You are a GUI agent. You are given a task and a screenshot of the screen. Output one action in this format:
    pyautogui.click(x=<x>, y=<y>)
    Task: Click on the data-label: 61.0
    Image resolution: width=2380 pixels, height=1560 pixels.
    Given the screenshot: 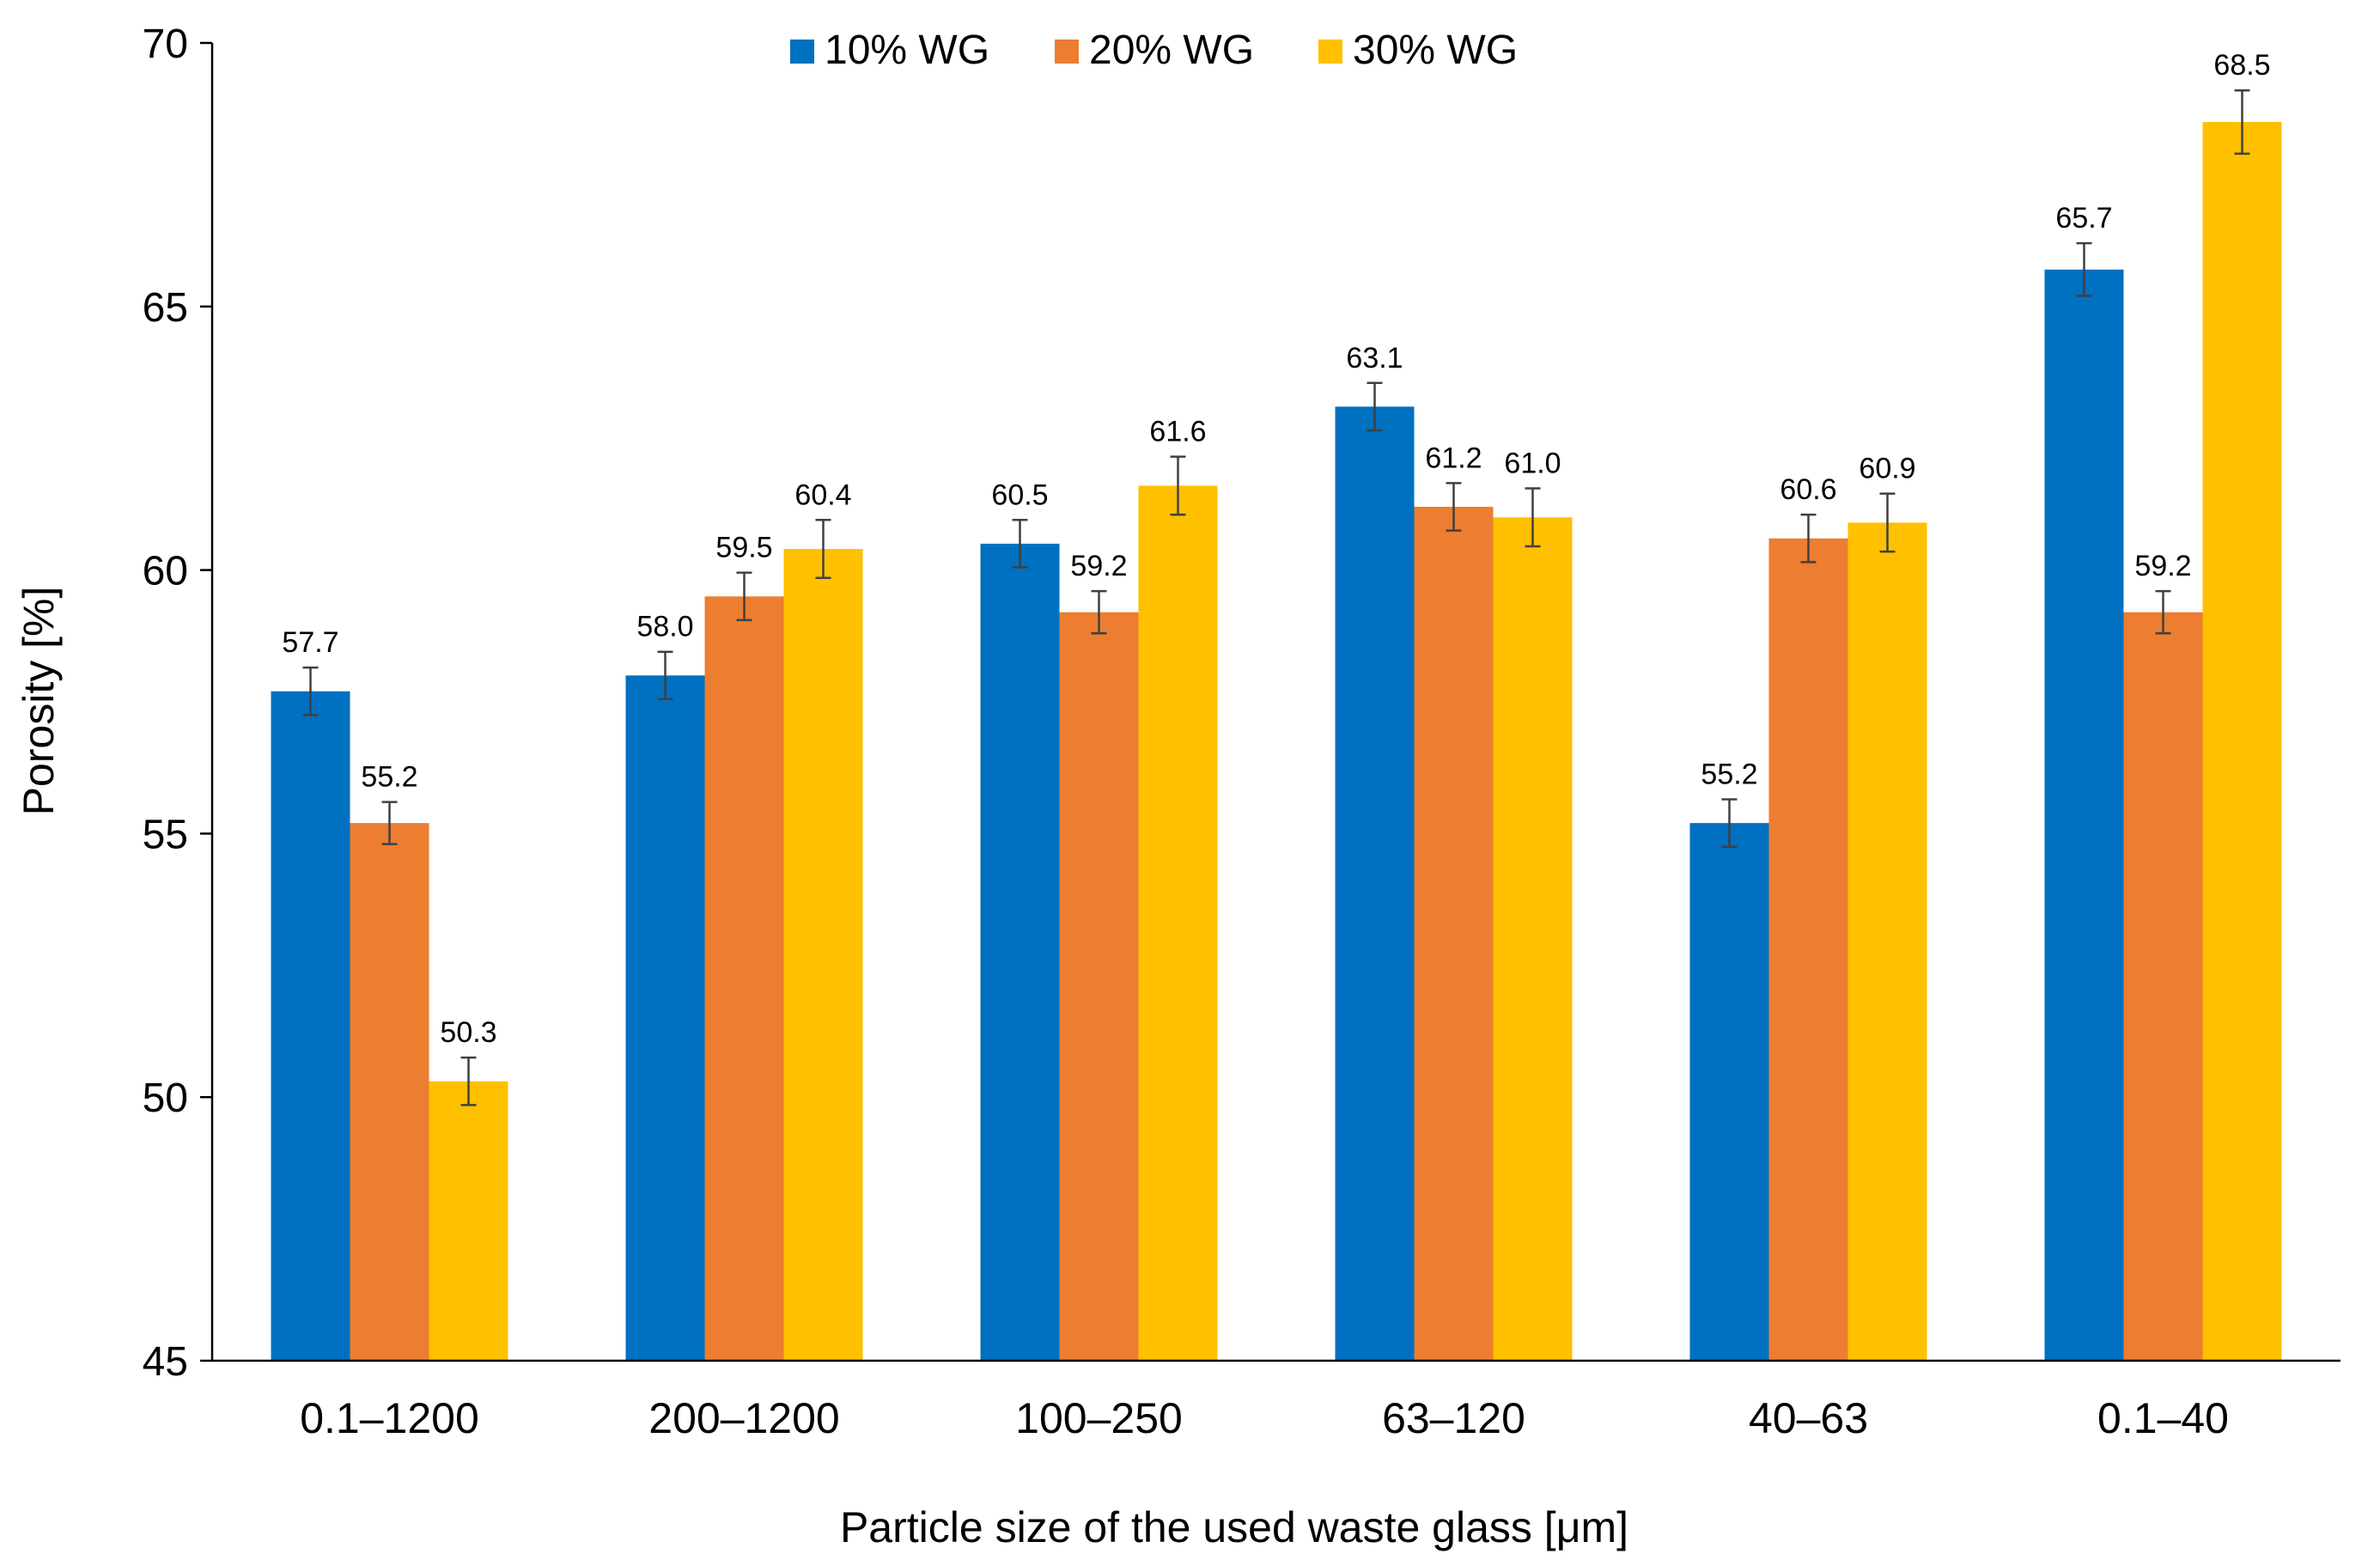 What is the action you would take?
    pyautogui.click(x=1533, y=463)
    